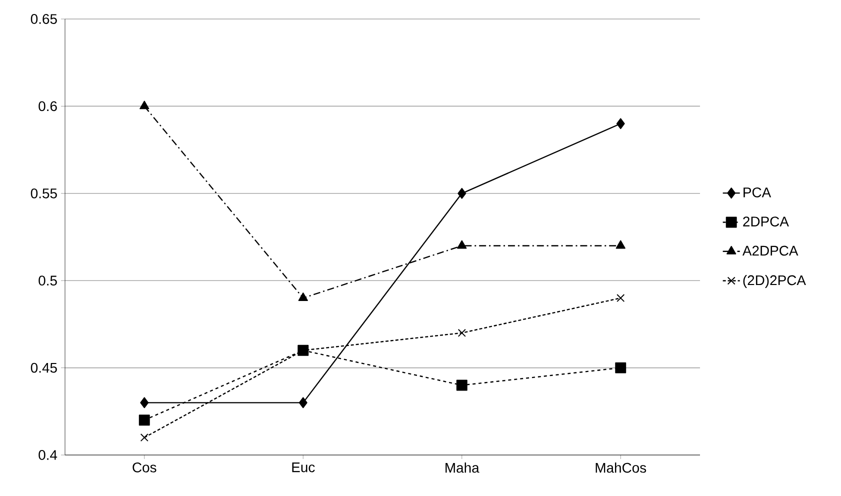 The height and width of the screenshot is (496, 841). Describe the element at coordinates (766, 221) in the screenshot. I see `legend-label: 2DPCA` at that location.